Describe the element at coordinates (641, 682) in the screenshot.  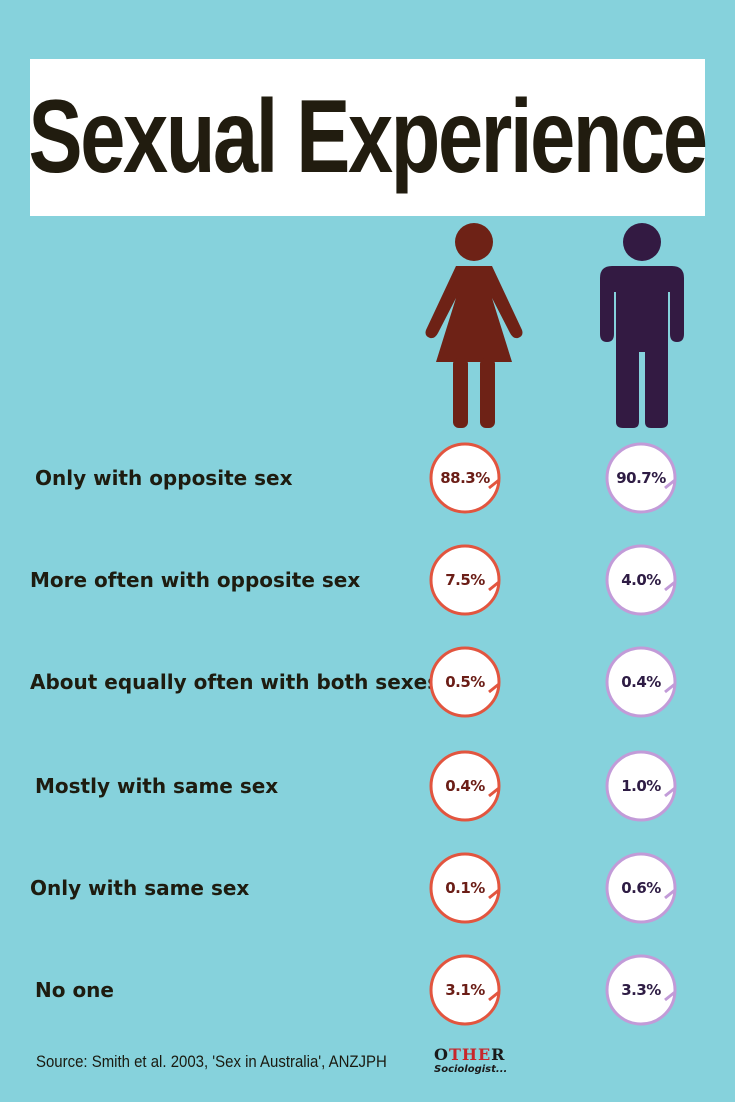
I see `male-percent-bubble: 0.4%` at that location.